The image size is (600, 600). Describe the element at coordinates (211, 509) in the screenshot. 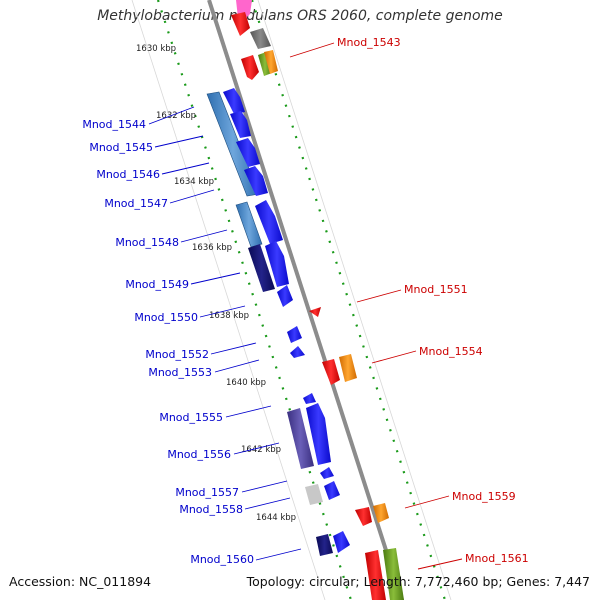

I see `gene-label: Mnod_1558` at that location.